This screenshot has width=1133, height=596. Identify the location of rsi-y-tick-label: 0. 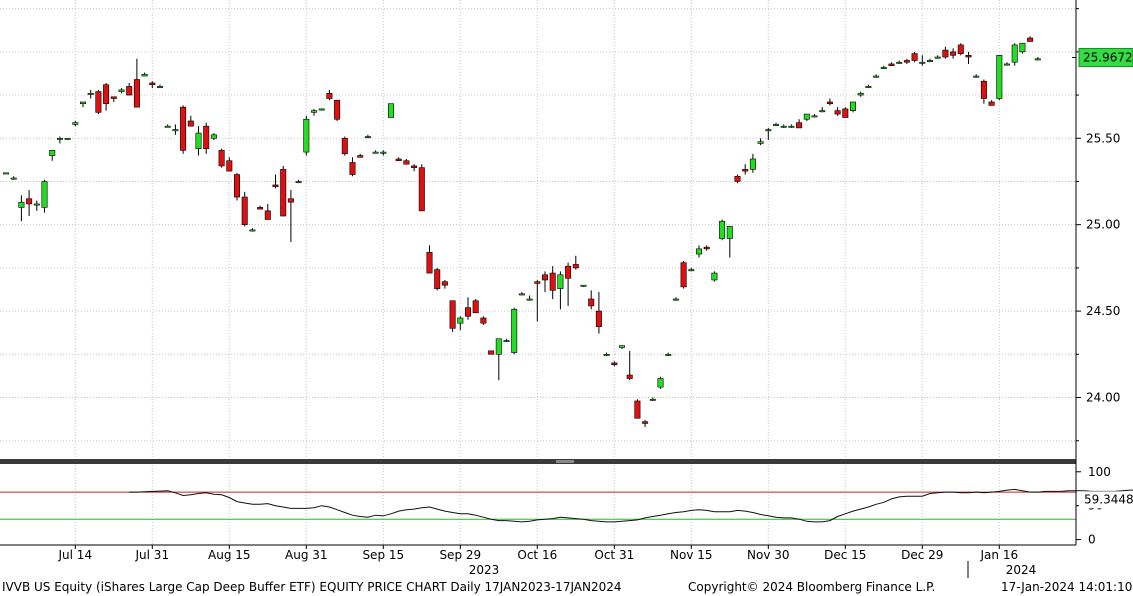
(1092, 540).